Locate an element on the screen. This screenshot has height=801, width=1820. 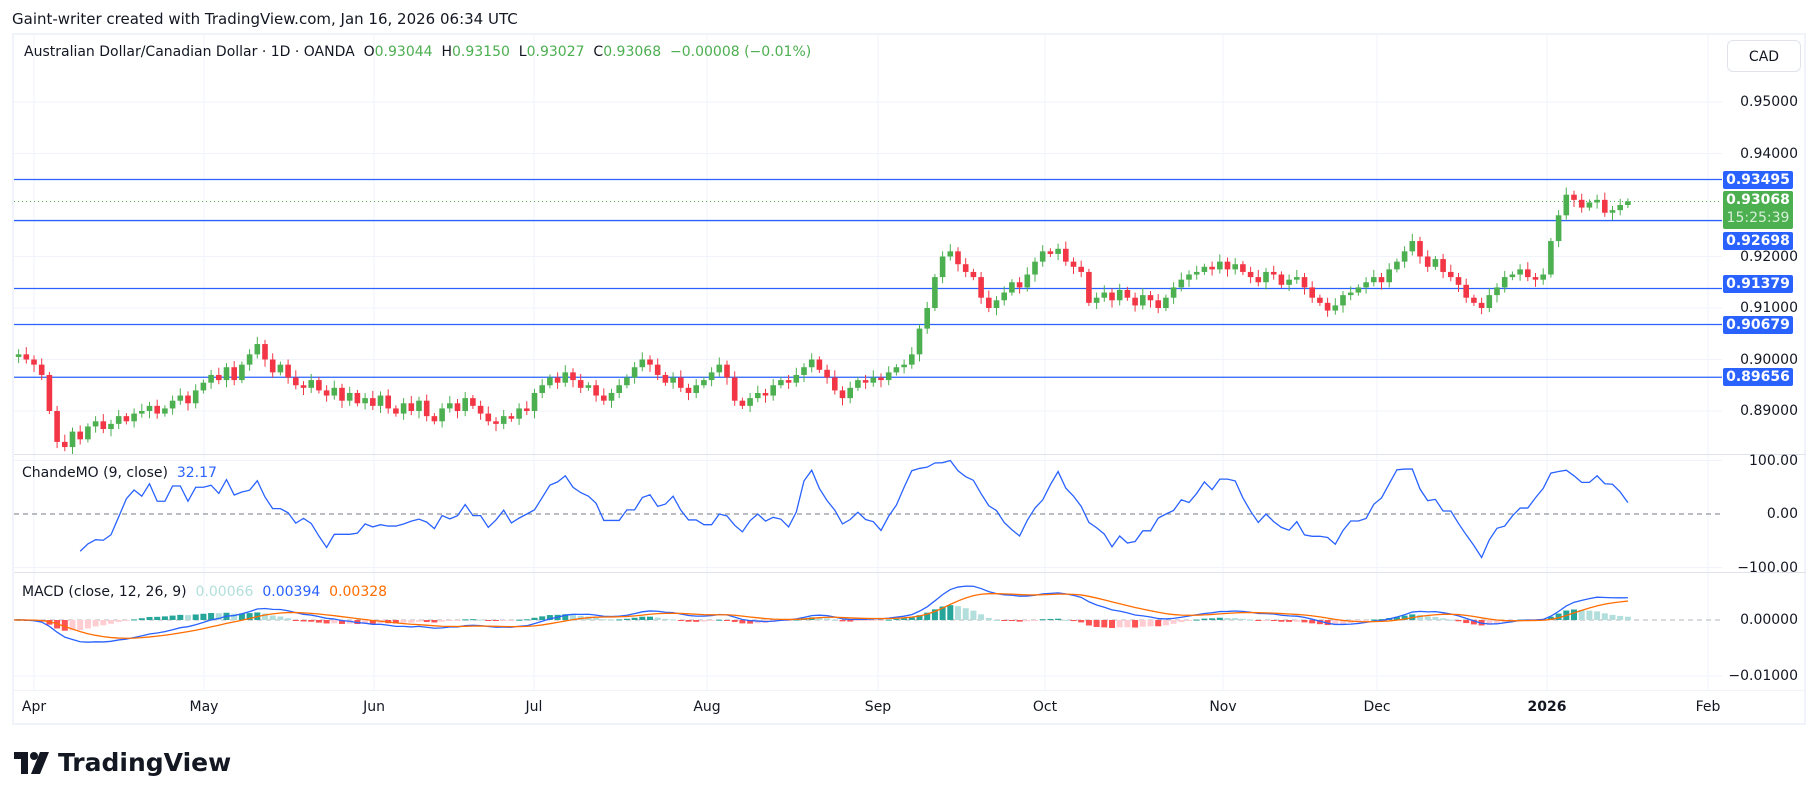
price-tick-label: 0.91000 is located at coordinates (1769, 308).